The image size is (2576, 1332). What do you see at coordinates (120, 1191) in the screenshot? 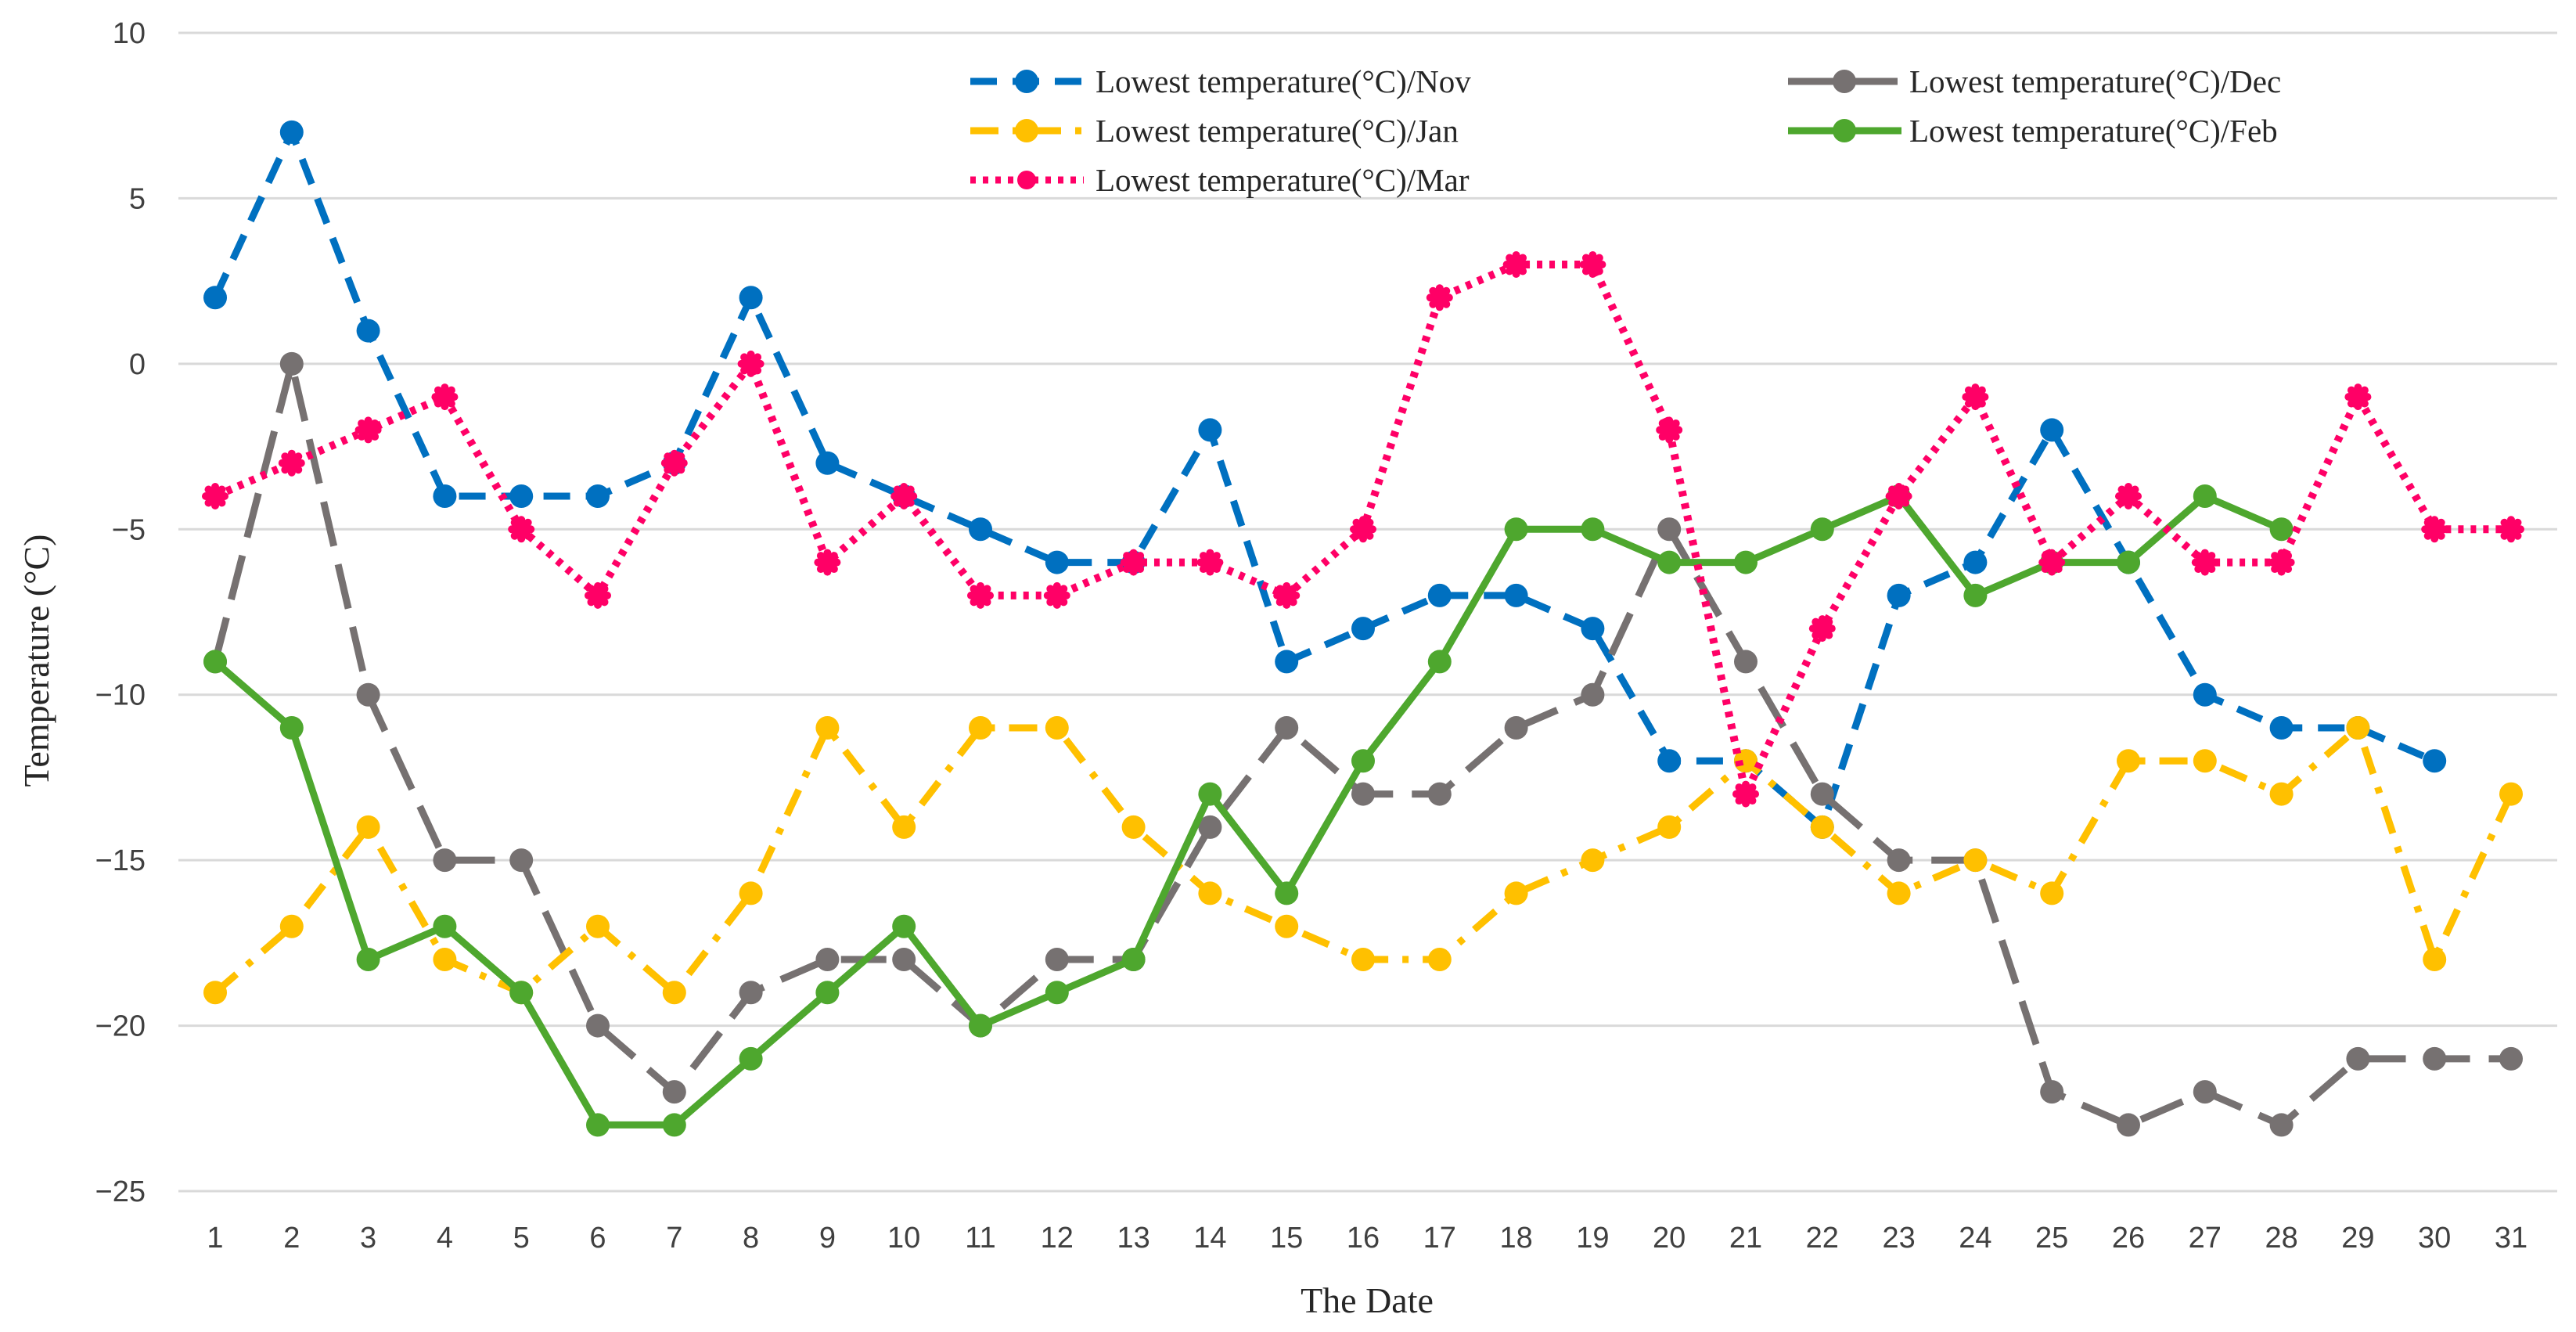
I see `y-tick-label: −25` at bounding box center [120, 1191].